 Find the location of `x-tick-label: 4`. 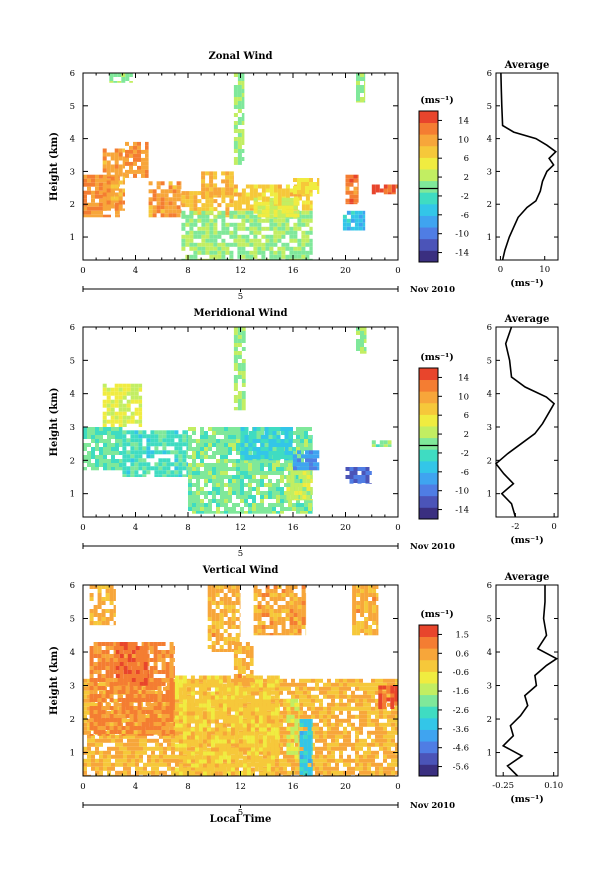

x-tick-label: 4 is located at coordinates (135, 528).